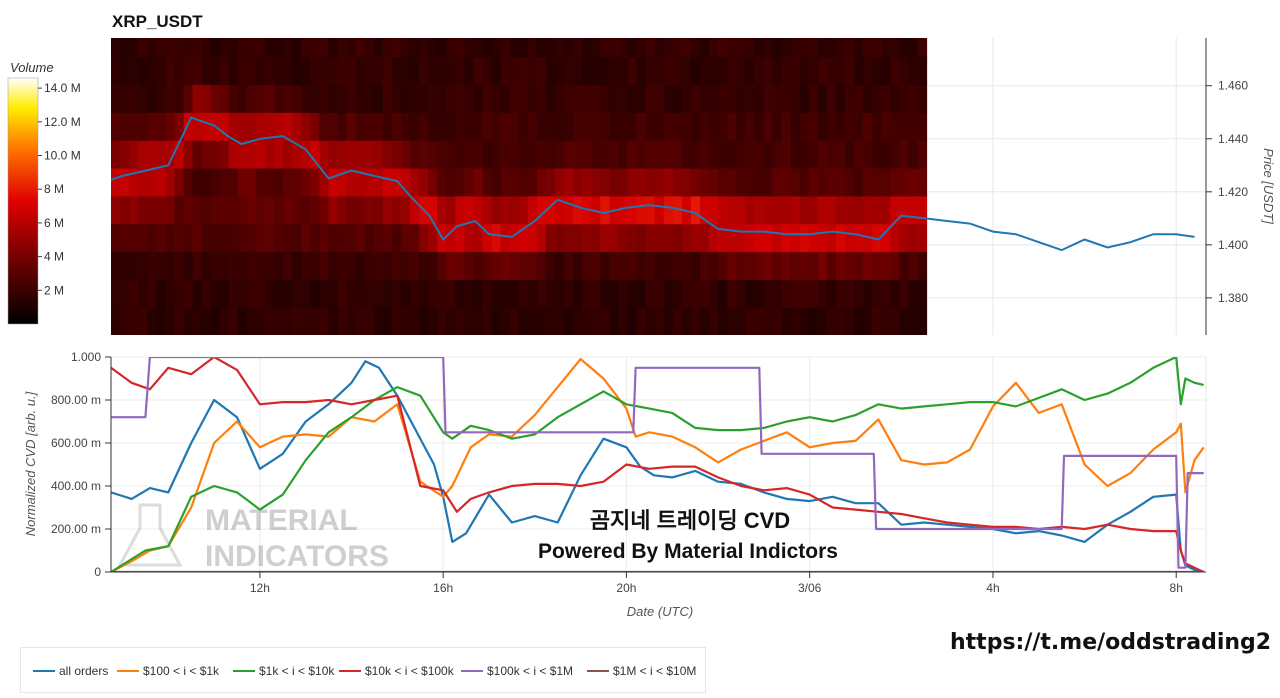 The image size is (1280, 698). What do you see at coordinates (1233, 245) in the screenshot?
I see `price-tick-label: 1.400` at bounding box center [1233, 245].